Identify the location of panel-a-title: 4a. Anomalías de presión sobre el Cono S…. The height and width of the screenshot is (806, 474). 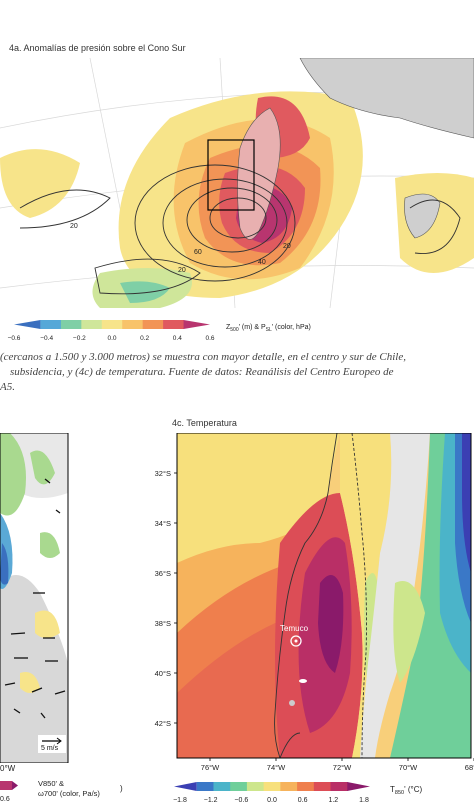
(97, 48).